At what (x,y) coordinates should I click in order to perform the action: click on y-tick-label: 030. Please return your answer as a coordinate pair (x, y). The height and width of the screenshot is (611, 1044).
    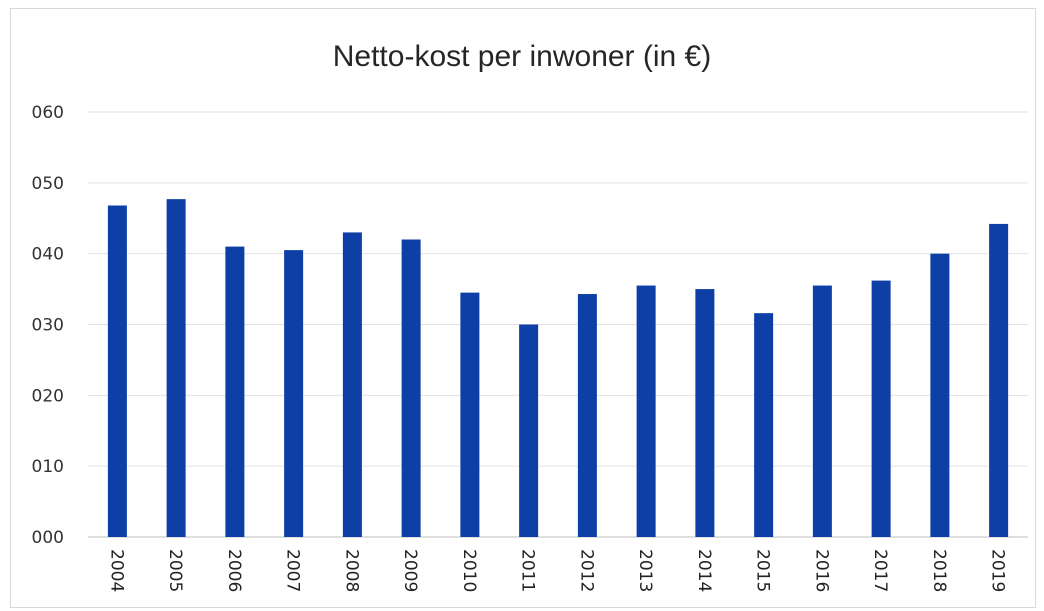
    Looking at the image, I should click on (48, 326).